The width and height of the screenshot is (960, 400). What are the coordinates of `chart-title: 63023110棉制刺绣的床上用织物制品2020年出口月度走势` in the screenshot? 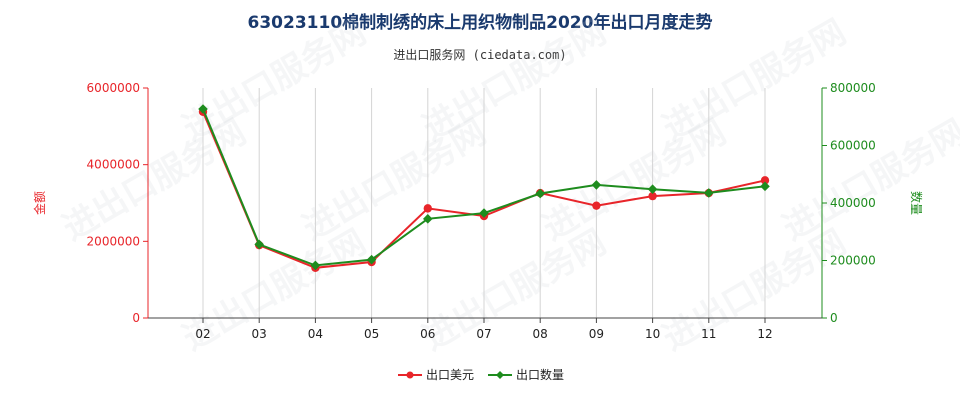 It's located at (480, 23).